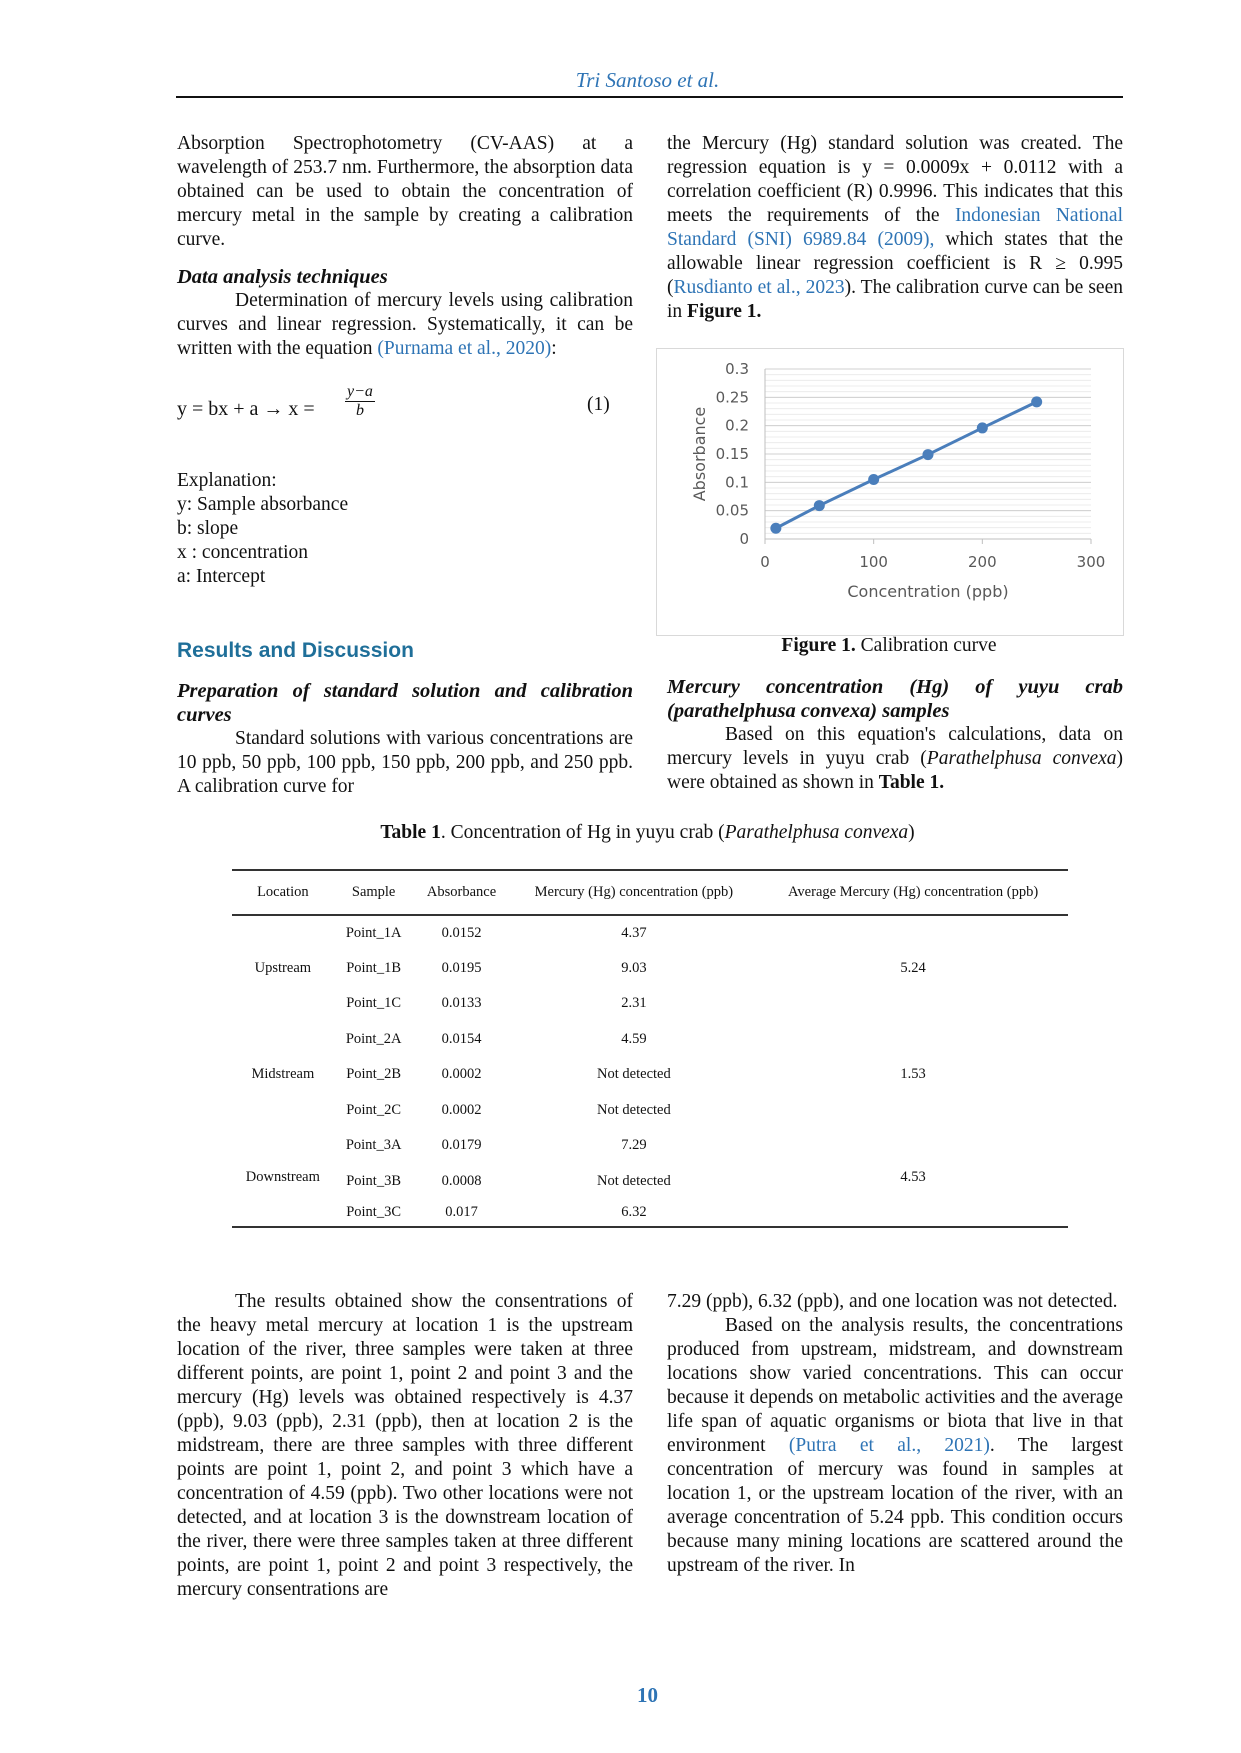  I want to click on cell-sample: Point_2C, so click(374, 1109).